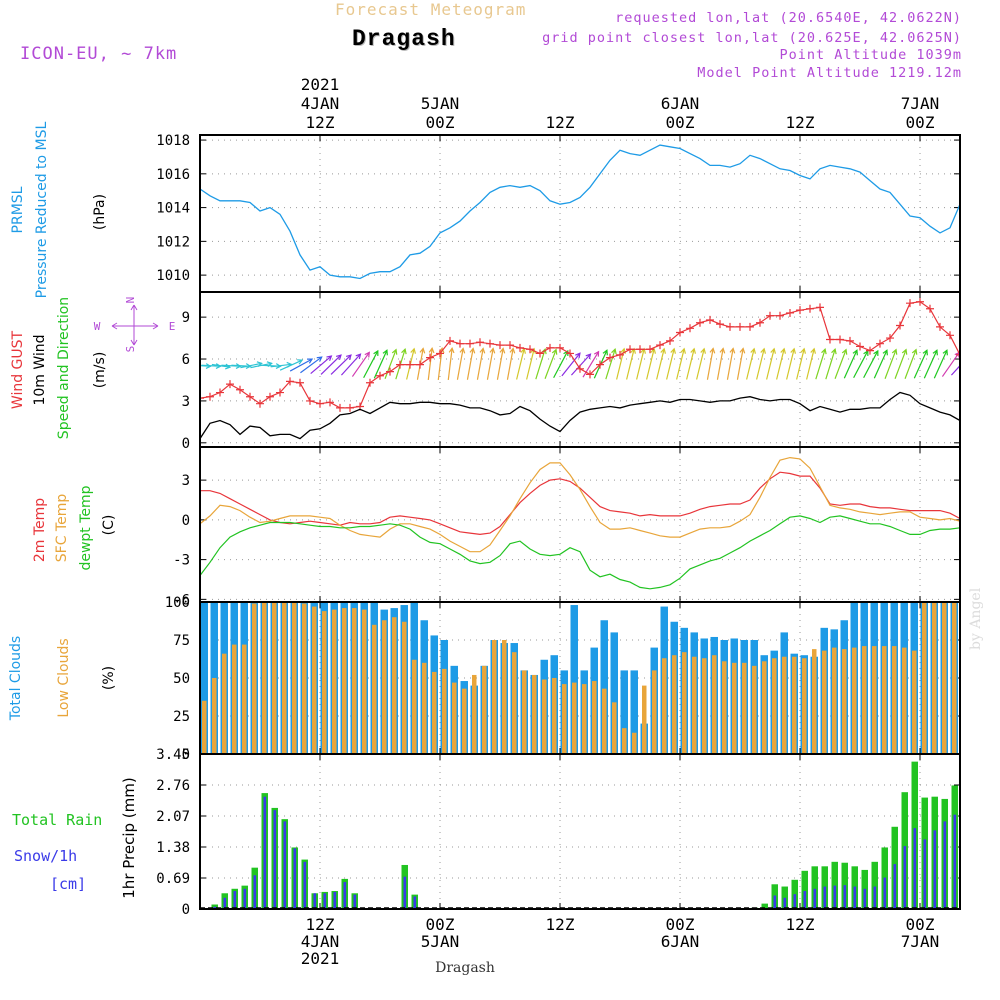  What do you see at coordinates (86, 527) in the screenshot?
I see `label-dewpt-temp: dewpt Temp` at bounding box center [86, 527].